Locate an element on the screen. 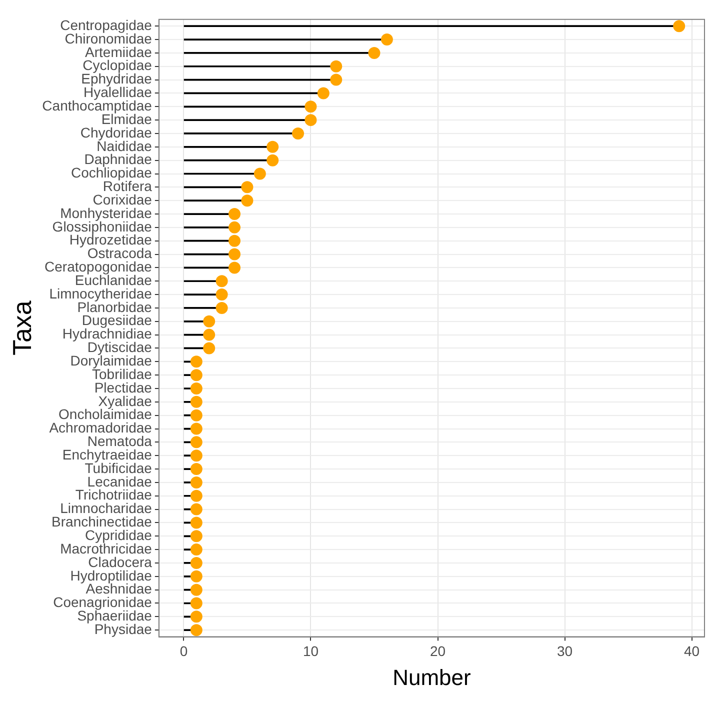  y-tick-label: Centropagidae is located at coordinates (106, 24).